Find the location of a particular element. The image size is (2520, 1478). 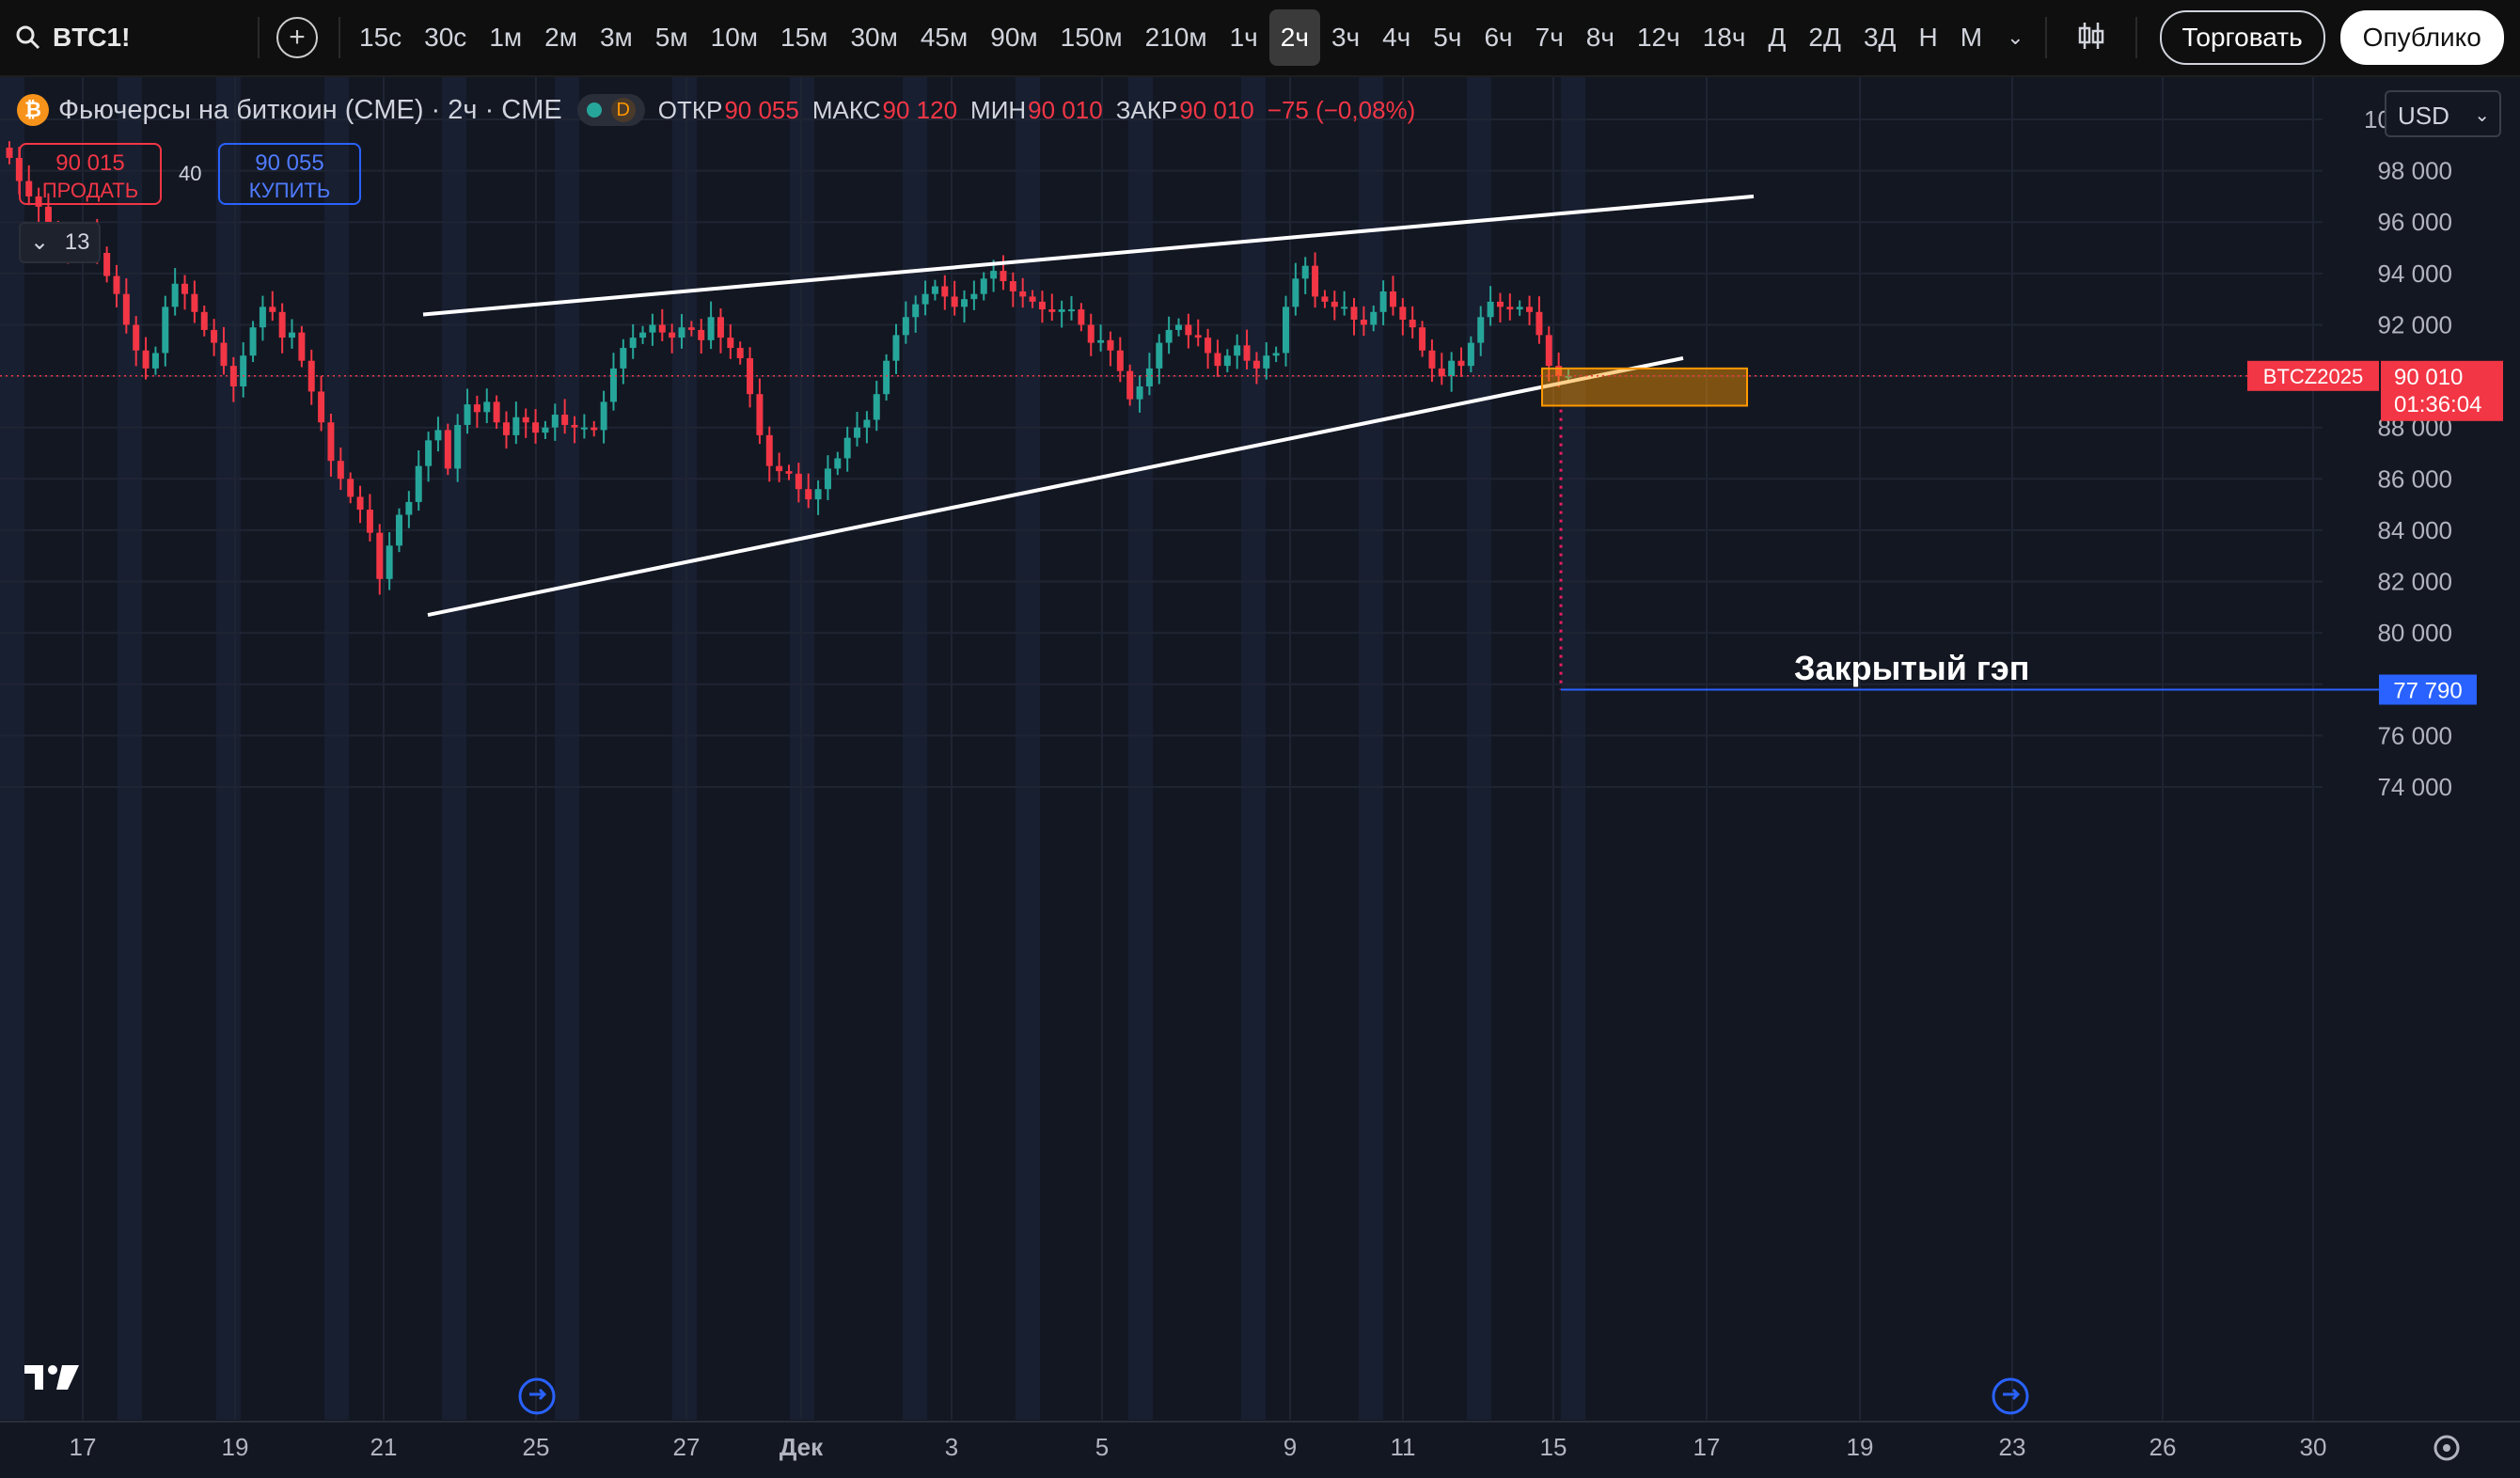

timeframe-Н: Н is located at coordinates (1928, 37).